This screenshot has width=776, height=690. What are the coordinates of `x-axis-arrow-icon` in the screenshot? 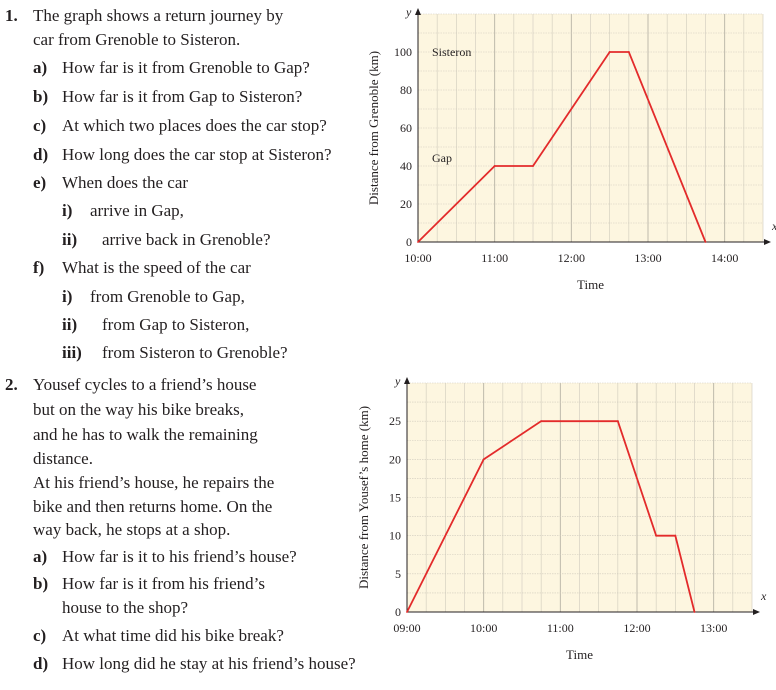 It's located at (767, 242).